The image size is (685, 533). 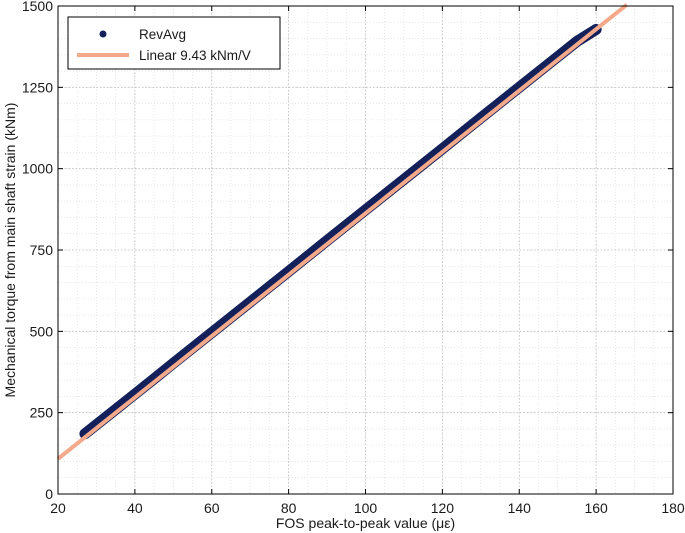 I want to click on y-tick-label: 750, so click(x=42, y=250).